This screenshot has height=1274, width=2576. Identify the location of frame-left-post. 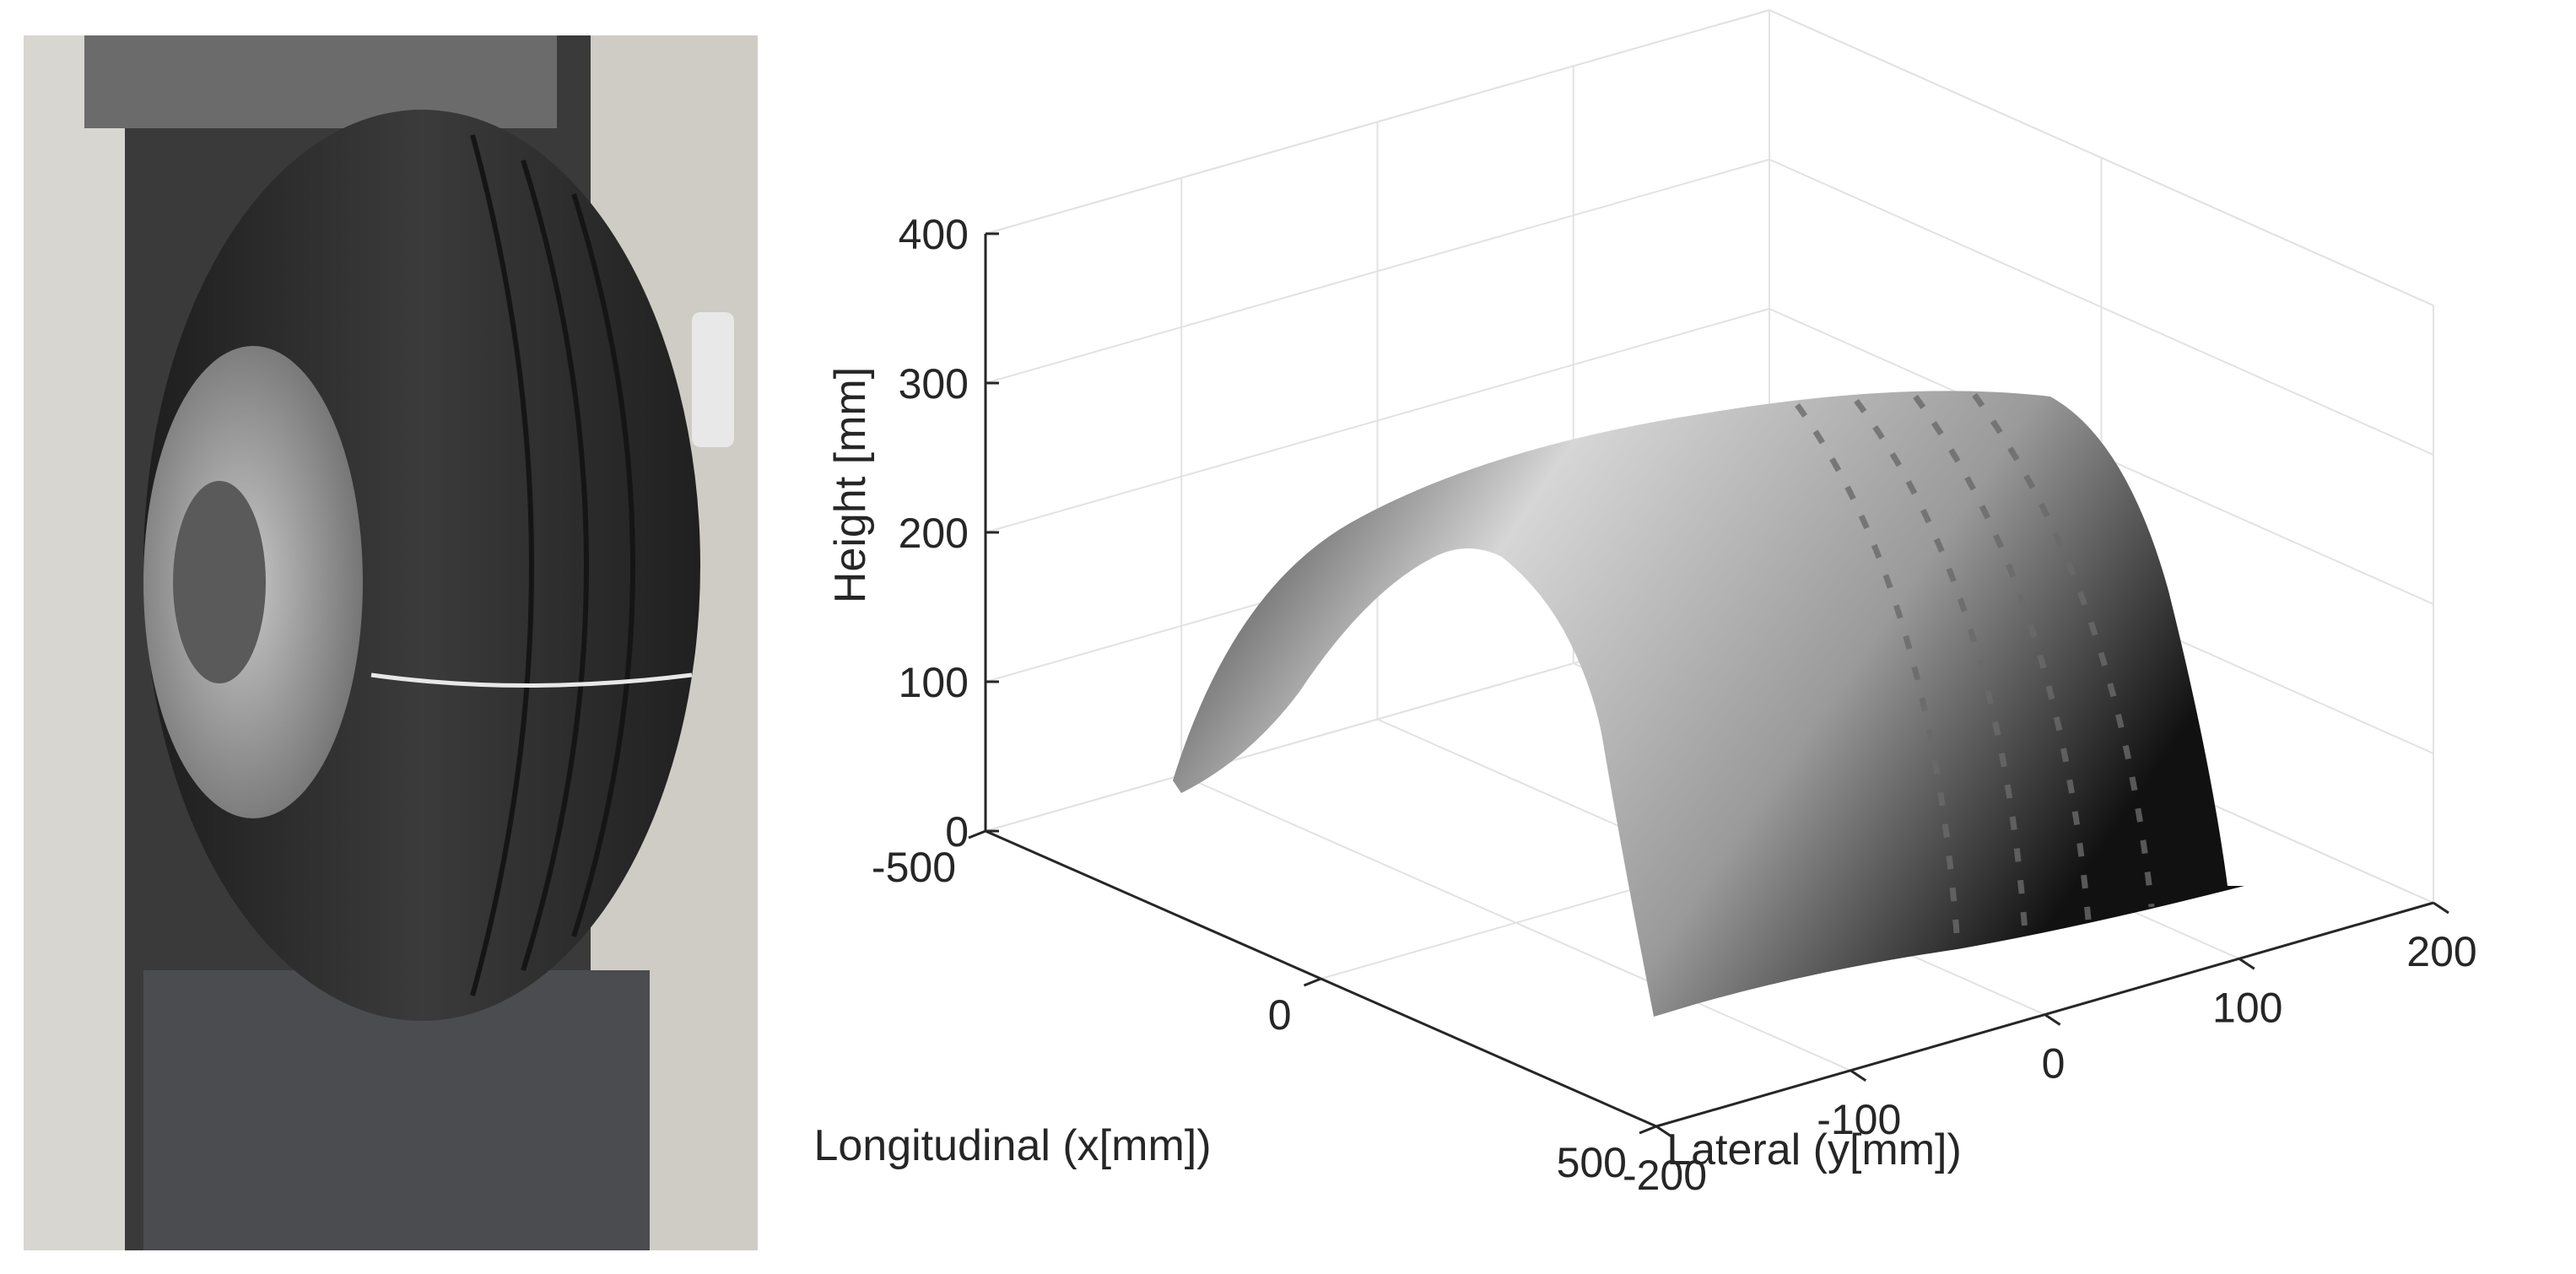
(74, 642).